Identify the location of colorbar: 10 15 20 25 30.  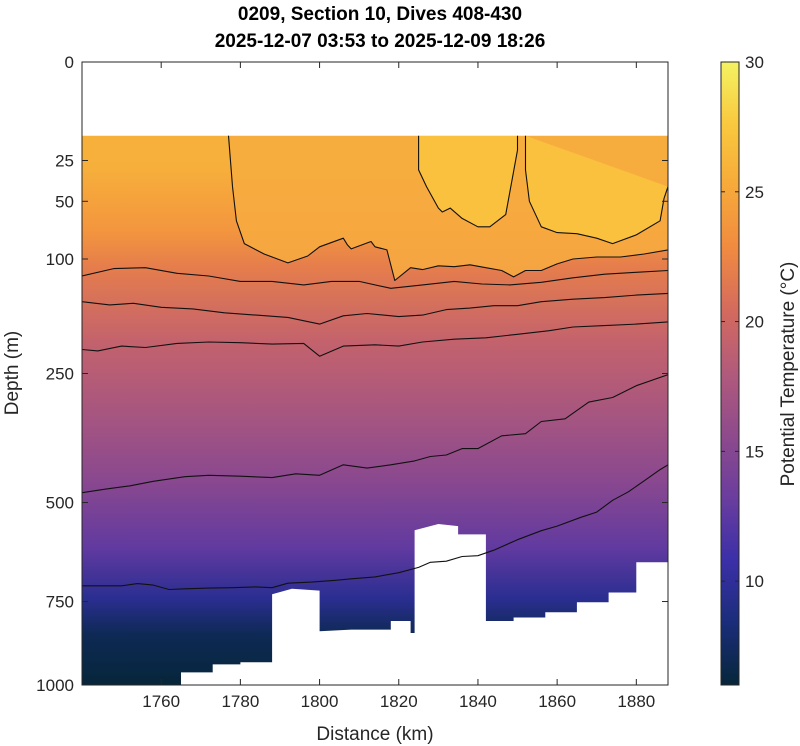
(742, 369).